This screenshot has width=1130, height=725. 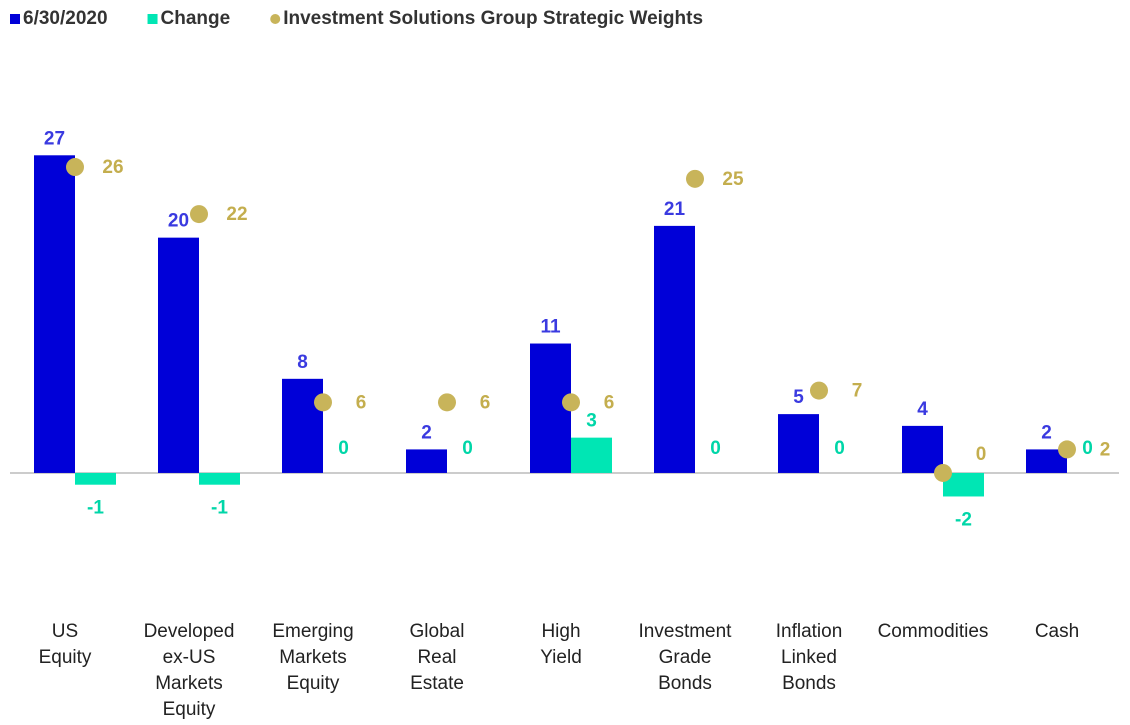 I want to click on data-label: 26, so click(x=112, y=167).